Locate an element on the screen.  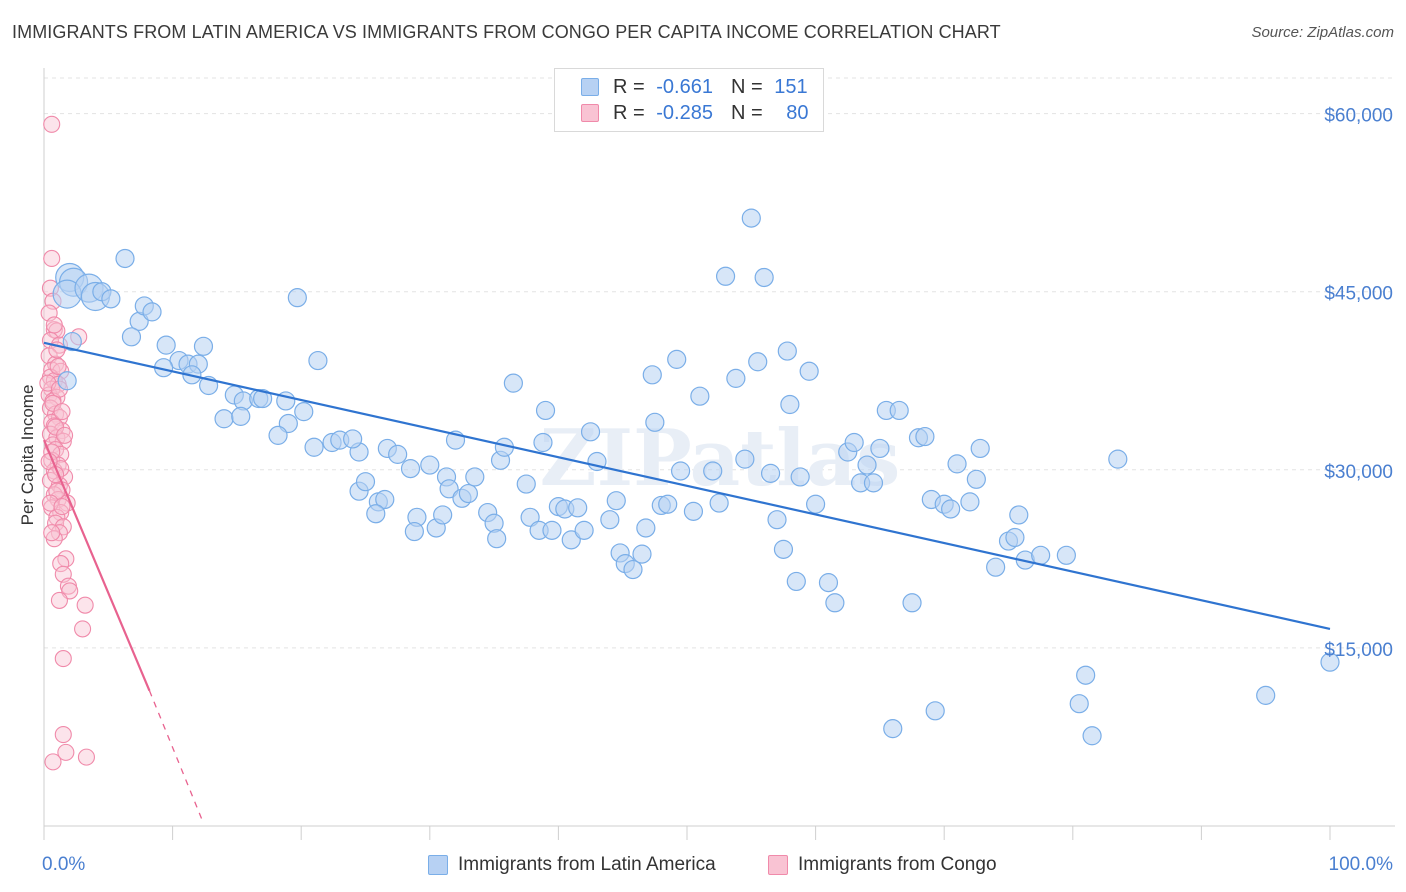
legend-row-congo: R = -0.285 N = 80 is located at coordinates (694, 113).